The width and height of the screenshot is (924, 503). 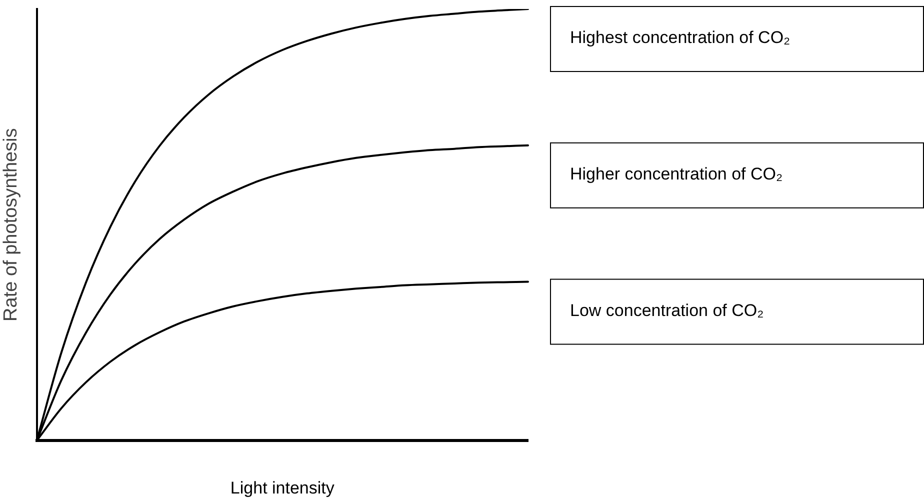 What do you see at coordinates (11, 225) in the screenshot?
I see `y-axis-title: Rate of photosynthesis` at bounding box center [11, 225].